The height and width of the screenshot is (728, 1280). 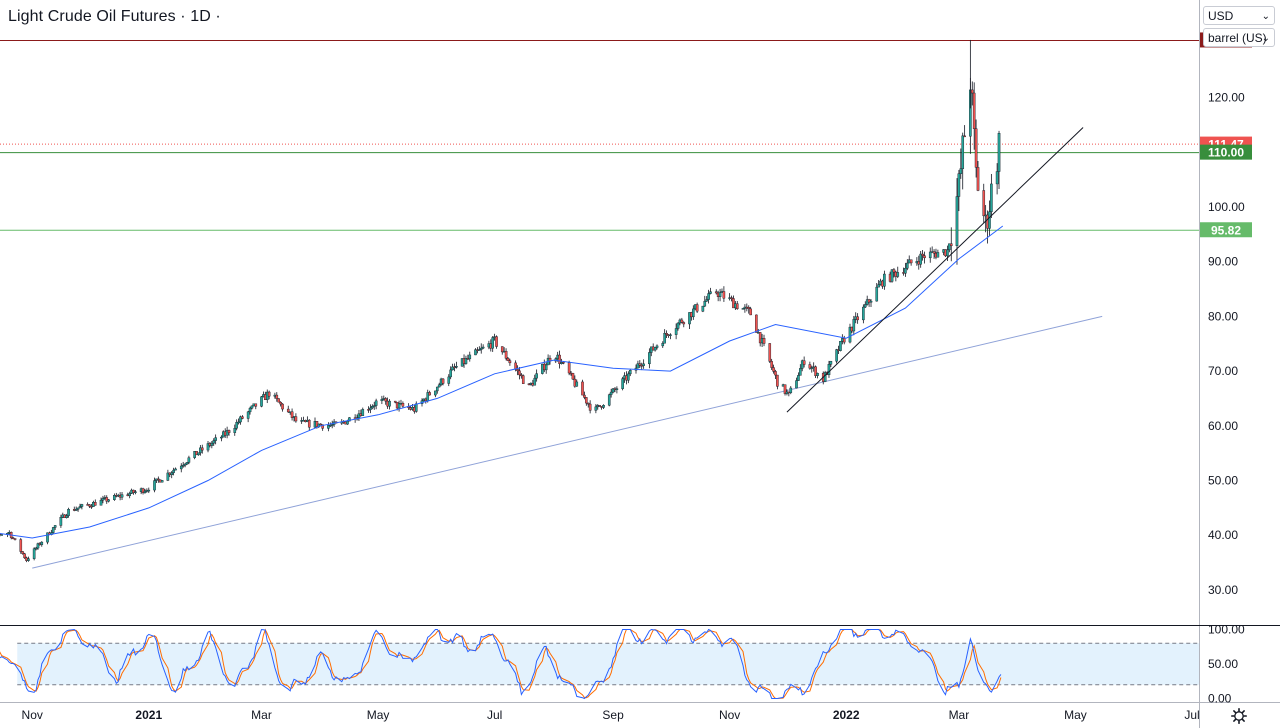 I want to click on currency-select: USD ⌄, so click(x=1239, y=15).